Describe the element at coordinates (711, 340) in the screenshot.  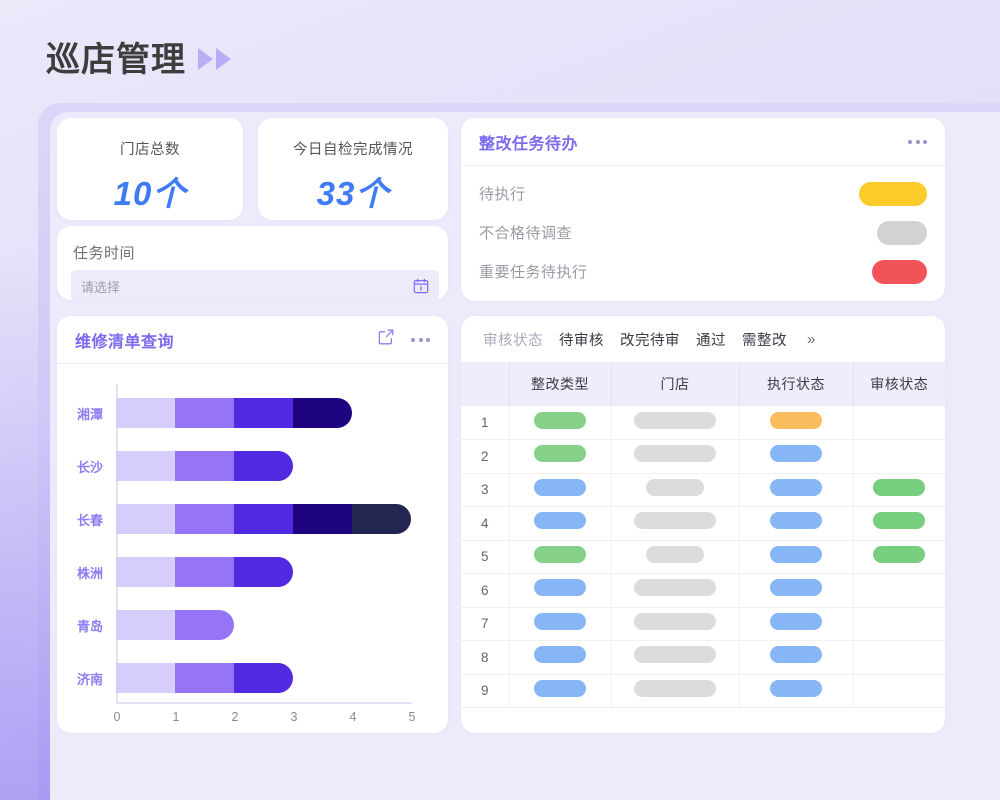
I see `tab-passed: 通过` at that location.